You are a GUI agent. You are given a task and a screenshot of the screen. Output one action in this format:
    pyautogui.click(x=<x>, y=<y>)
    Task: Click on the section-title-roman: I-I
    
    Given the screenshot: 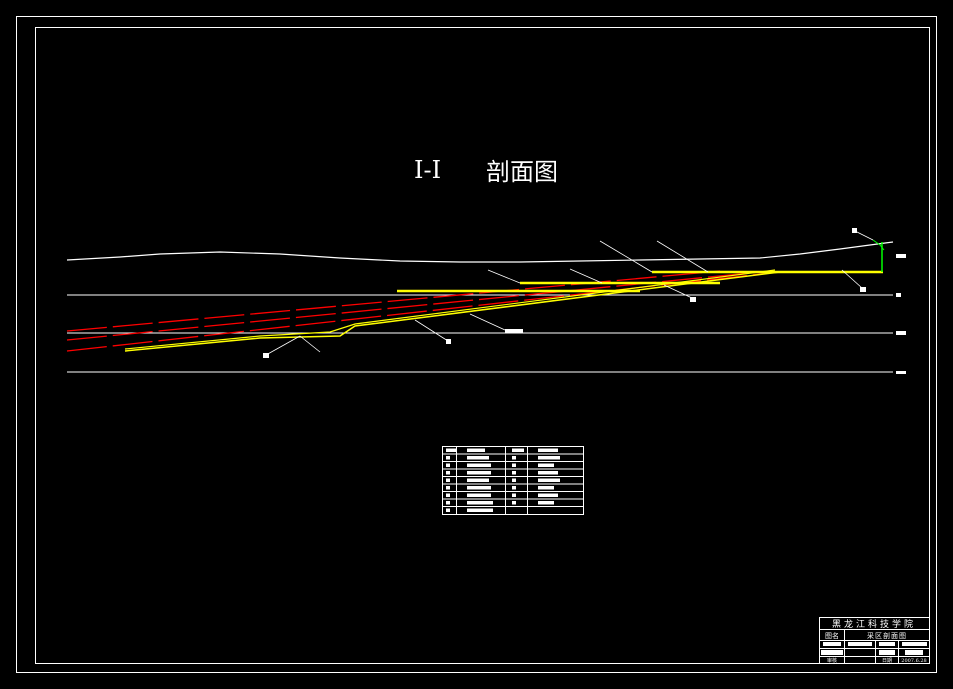 What is the action you would take?
    pyautogui.click(x=427, y=170)
    